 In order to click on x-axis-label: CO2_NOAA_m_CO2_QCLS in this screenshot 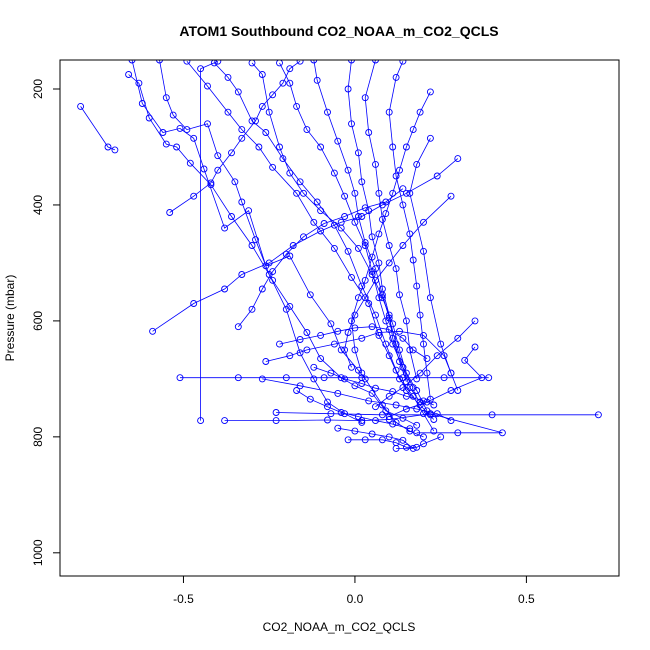, I will do `click(339, 627)`.